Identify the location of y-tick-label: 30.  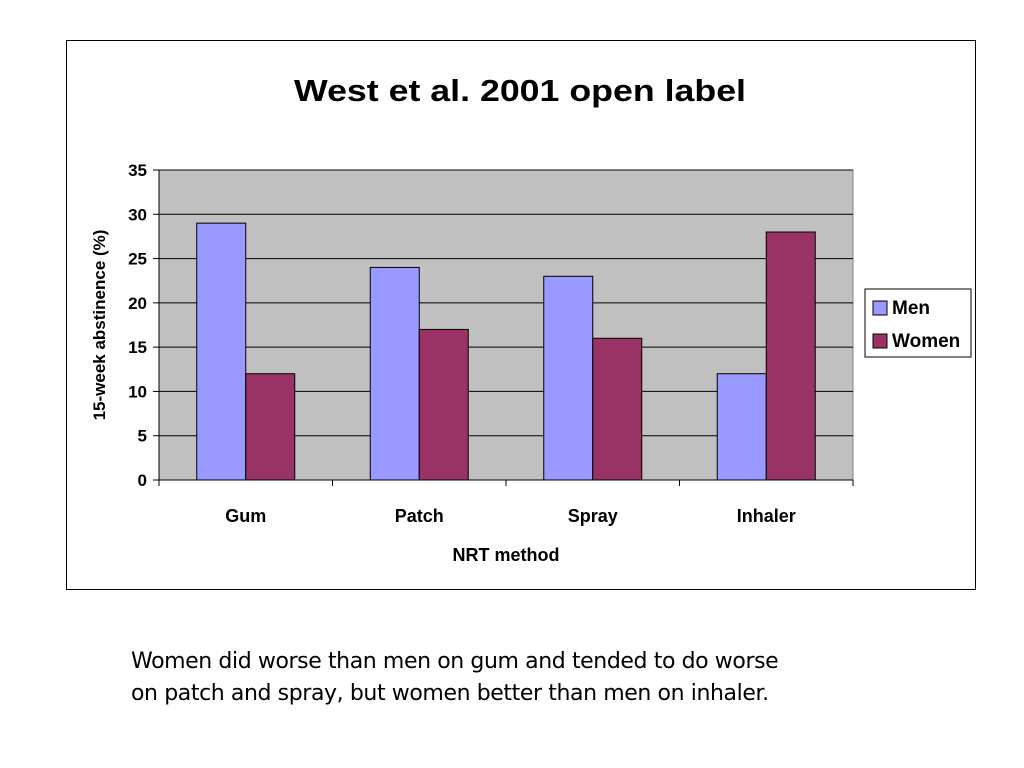
(137, 214).